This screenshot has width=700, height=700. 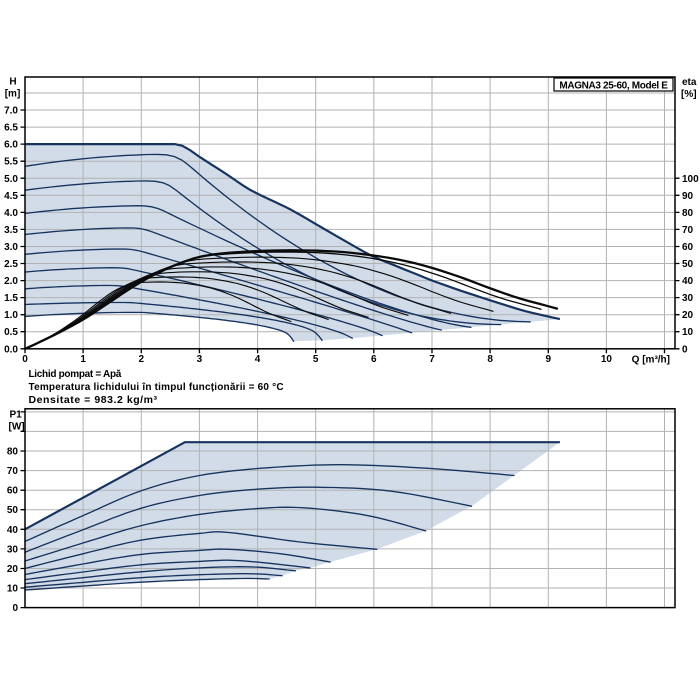 I want to click on svg-text: Densitate = 983.2 kg/m³, so click(x=93, y=400).